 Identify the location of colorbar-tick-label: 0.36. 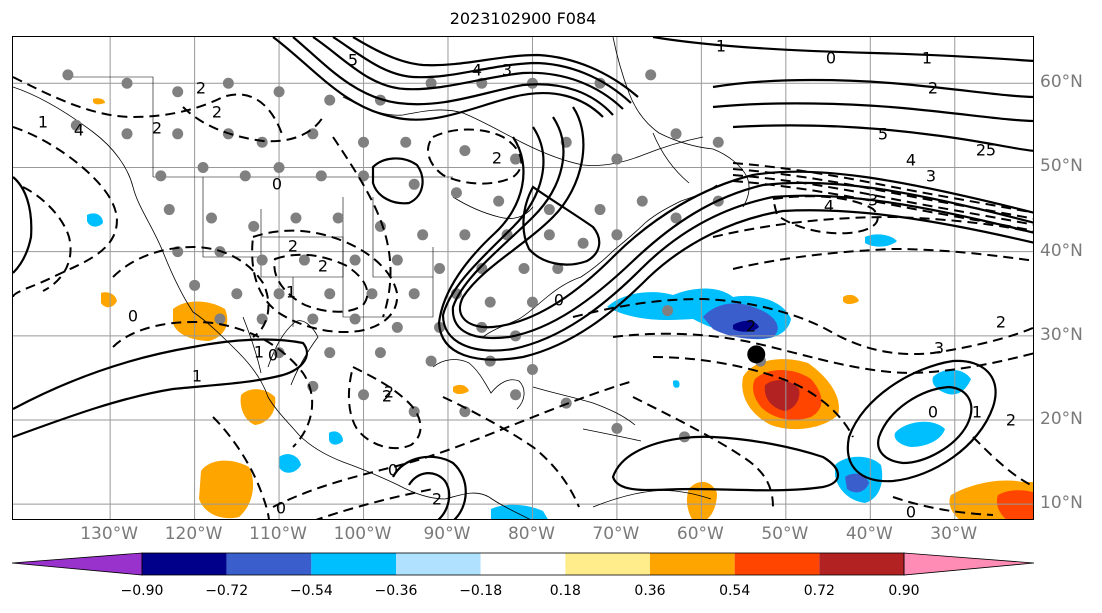
(650, 591).